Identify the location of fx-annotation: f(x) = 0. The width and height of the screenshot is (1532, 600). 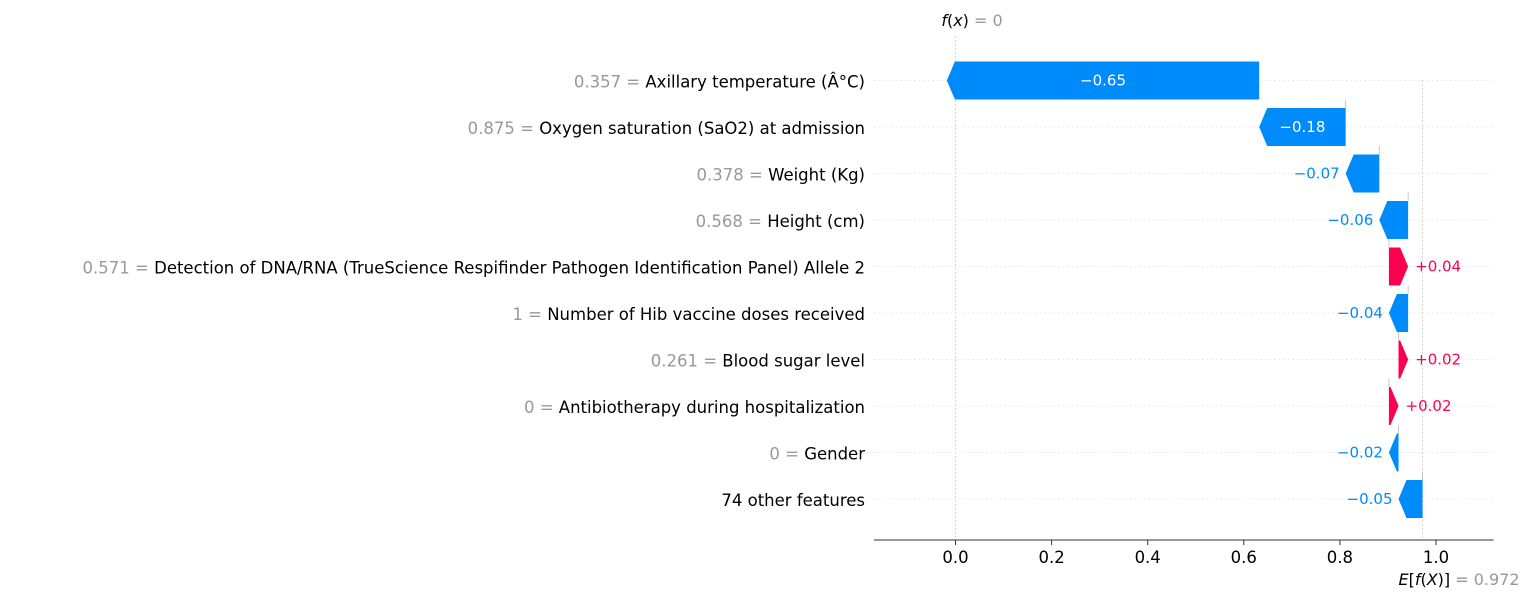
(971, 20).